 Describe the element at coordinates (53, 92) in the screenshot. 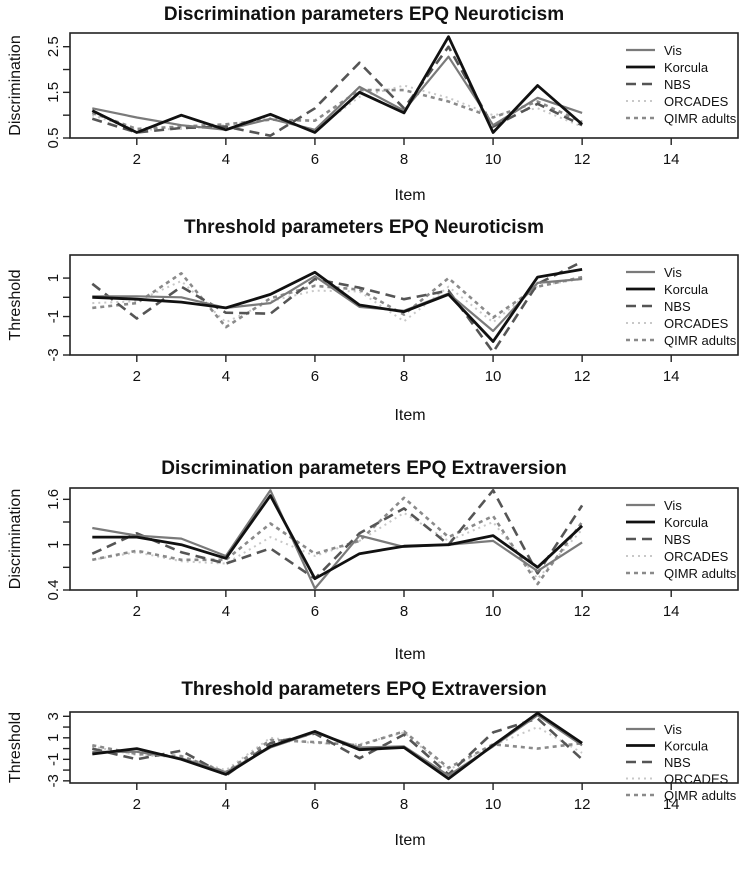

I see `y-tick-label: 1.5` at that location.